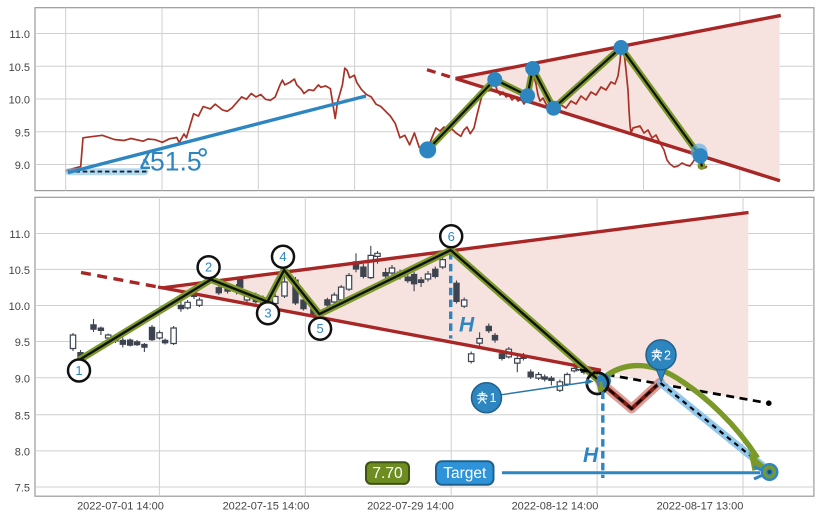 The width and height of the screenshot is (822, 520). I want to click on svg-text: 51.5, so click(176, 161).